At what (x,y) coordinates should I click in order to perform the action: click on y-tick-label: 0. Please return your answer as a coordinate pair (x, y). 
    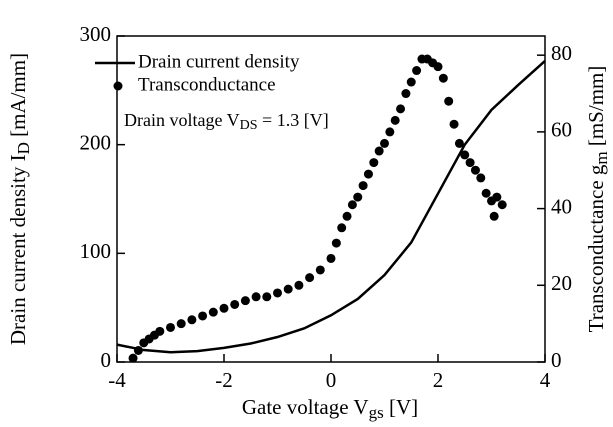
    Looking at the image, I should click on (106, 360).